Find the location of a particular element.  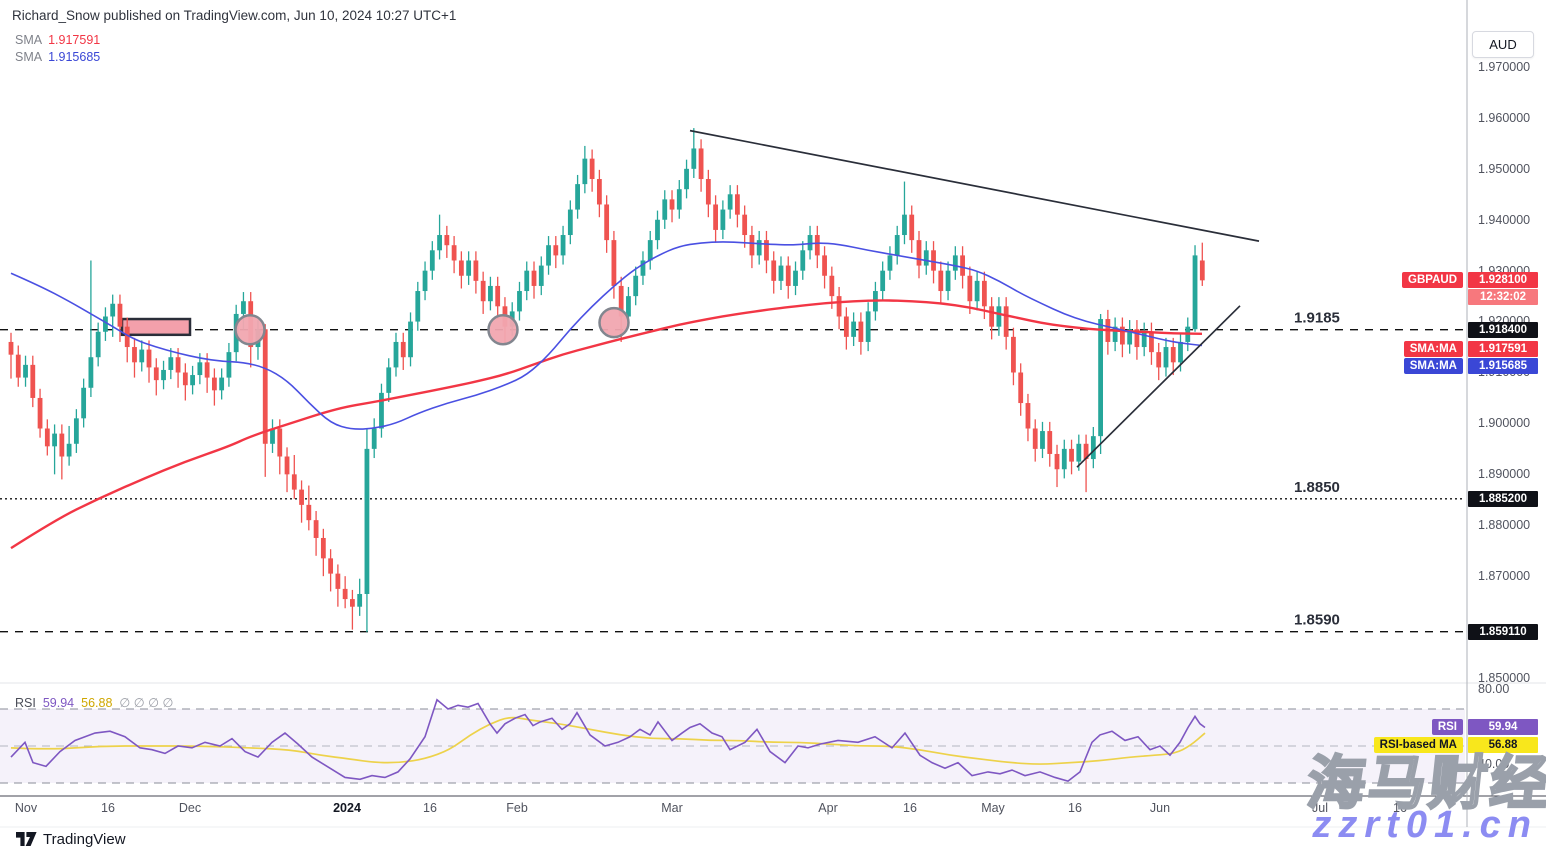

price-tick-label: 1.970000 is located at coordinates (1504, 67).